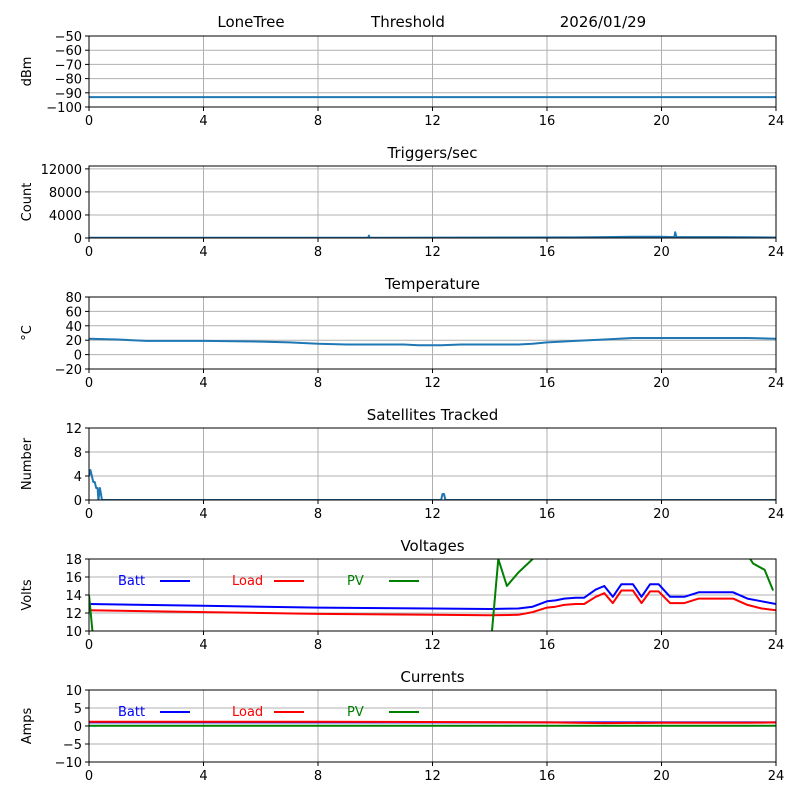 The width and height of the screenshot is (800, 800). I want to click on series-line-triggers, so click(432, 234).